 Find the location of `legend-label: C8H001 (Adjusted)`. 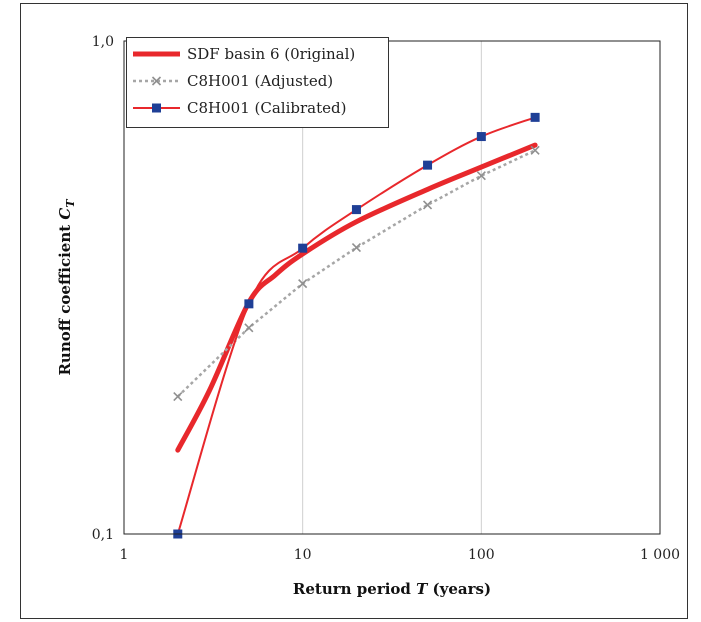

legend-label: C8H001 (Adjusted) is located at coordinates (260, 81).